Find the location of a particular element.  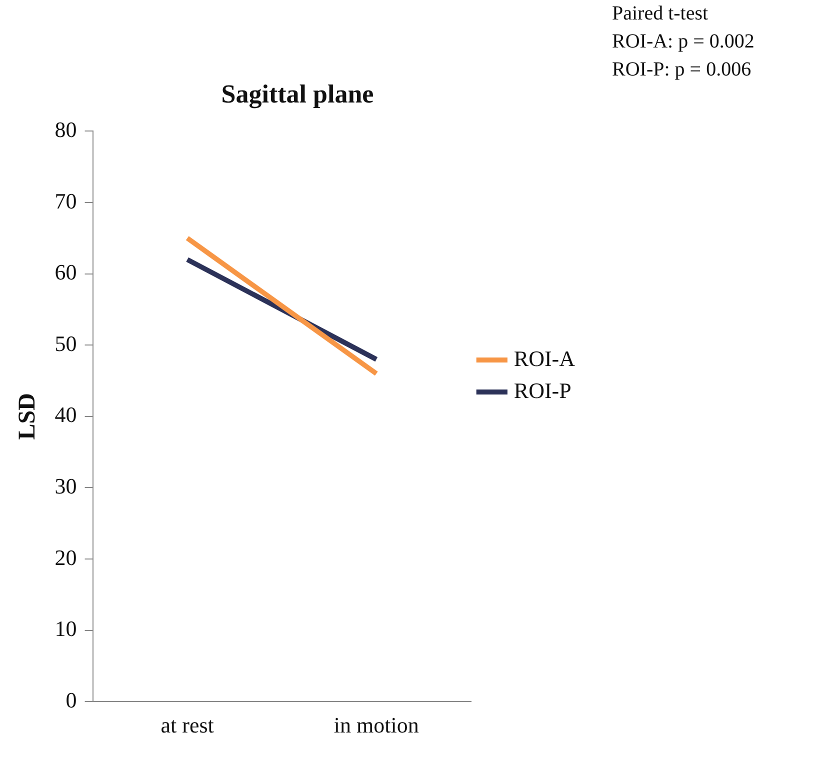

y-tick-label: 70 is located at coordinates (65, 201).